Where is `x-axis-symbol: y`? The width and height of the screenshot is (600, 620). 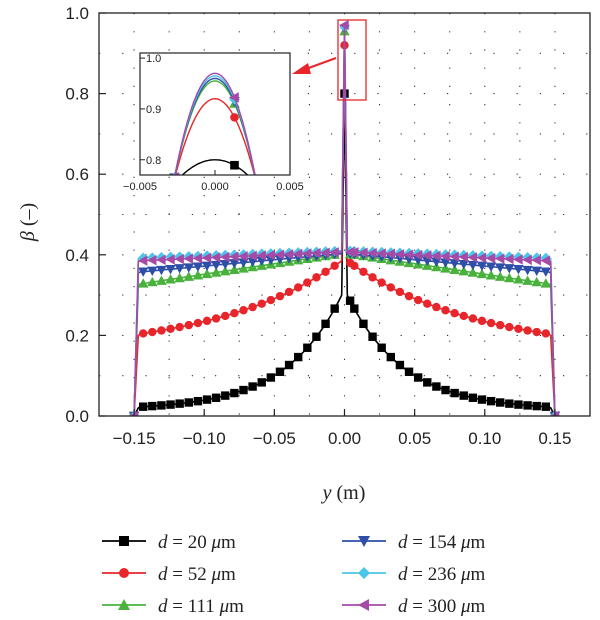
x-axis-symbol: y is located at coordinates (326, 493).